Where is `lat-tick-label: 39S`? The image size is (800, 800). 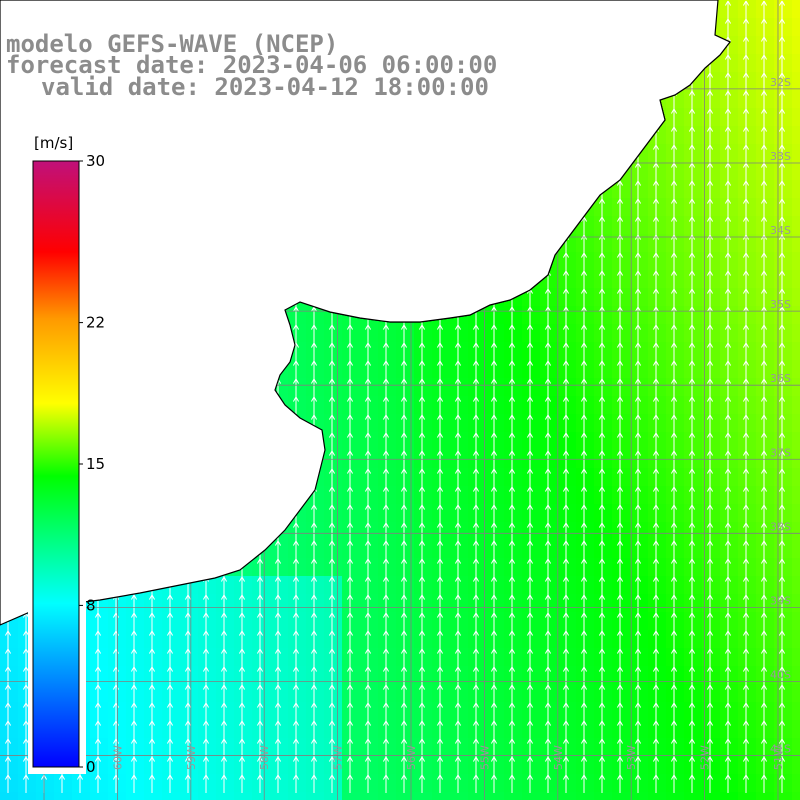 lat-tick-label: 39S is located at coordinates (780, 600).